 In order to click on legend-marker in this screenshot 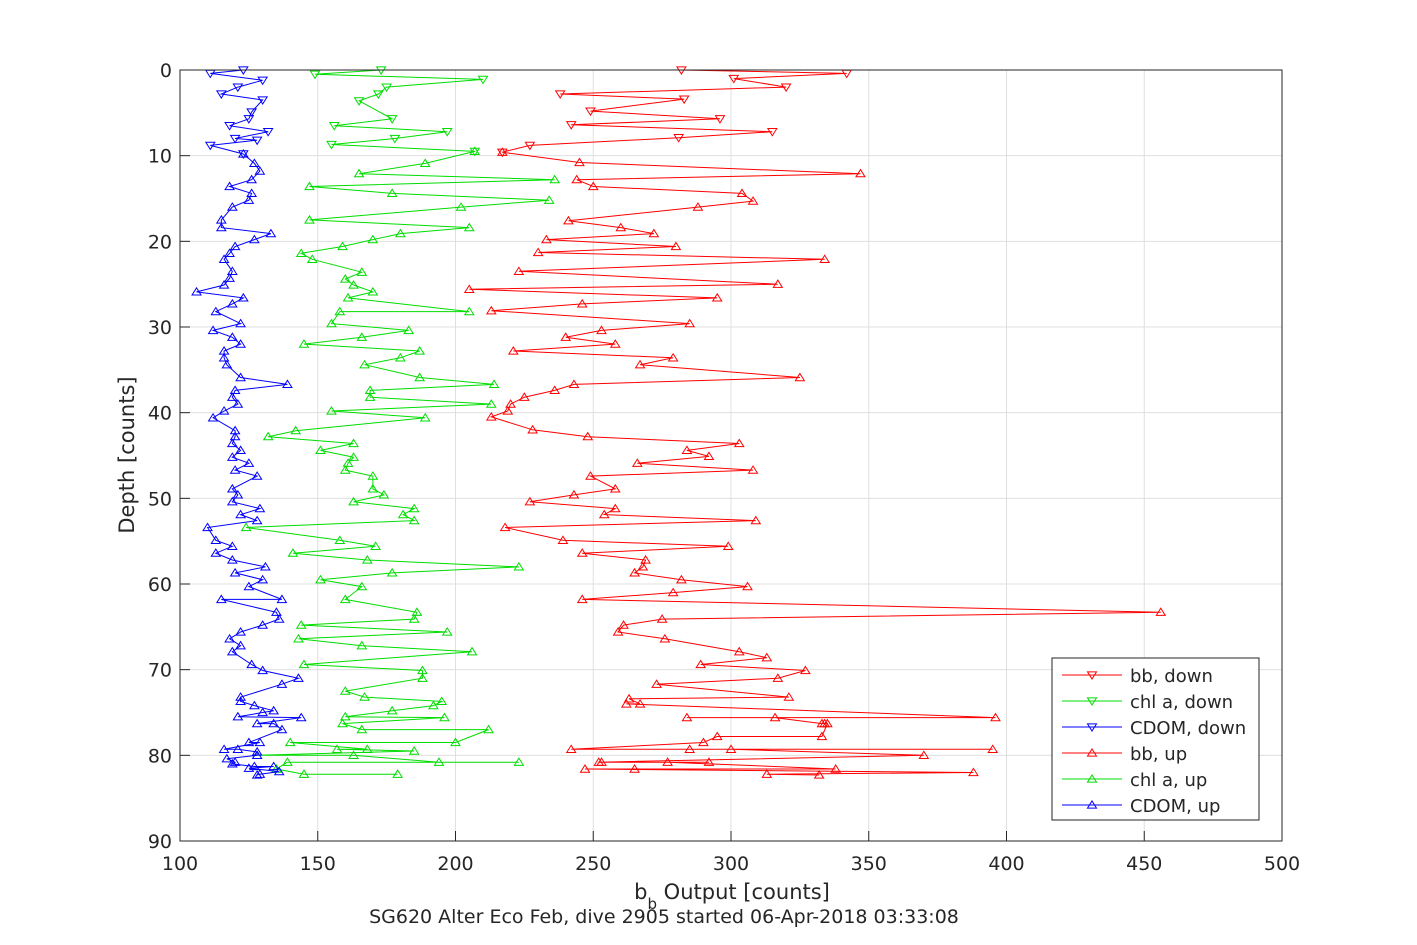, I will do `click(1092, 727)`.